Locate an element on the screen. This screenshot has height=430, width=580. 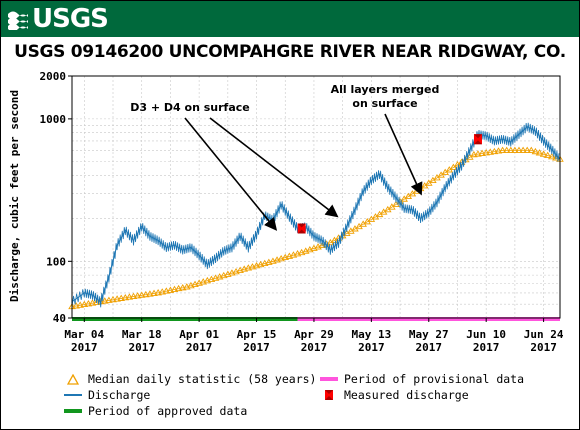
header-banner: USGS is located at coordinates (290, 19).